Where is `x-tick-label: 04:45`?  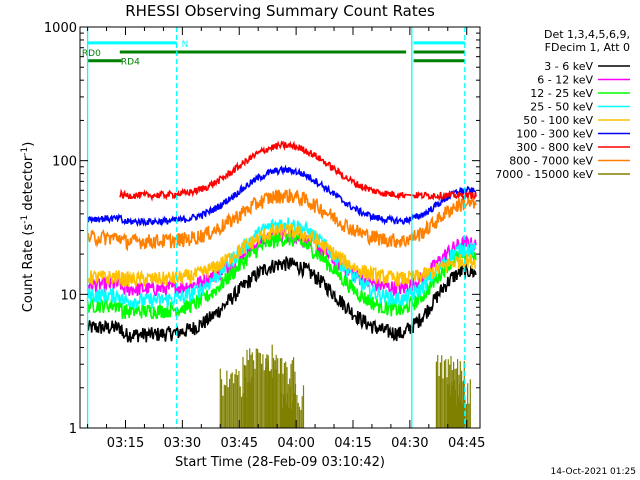 x-tick-label: 04:45 is located at coordinates (466, 443).